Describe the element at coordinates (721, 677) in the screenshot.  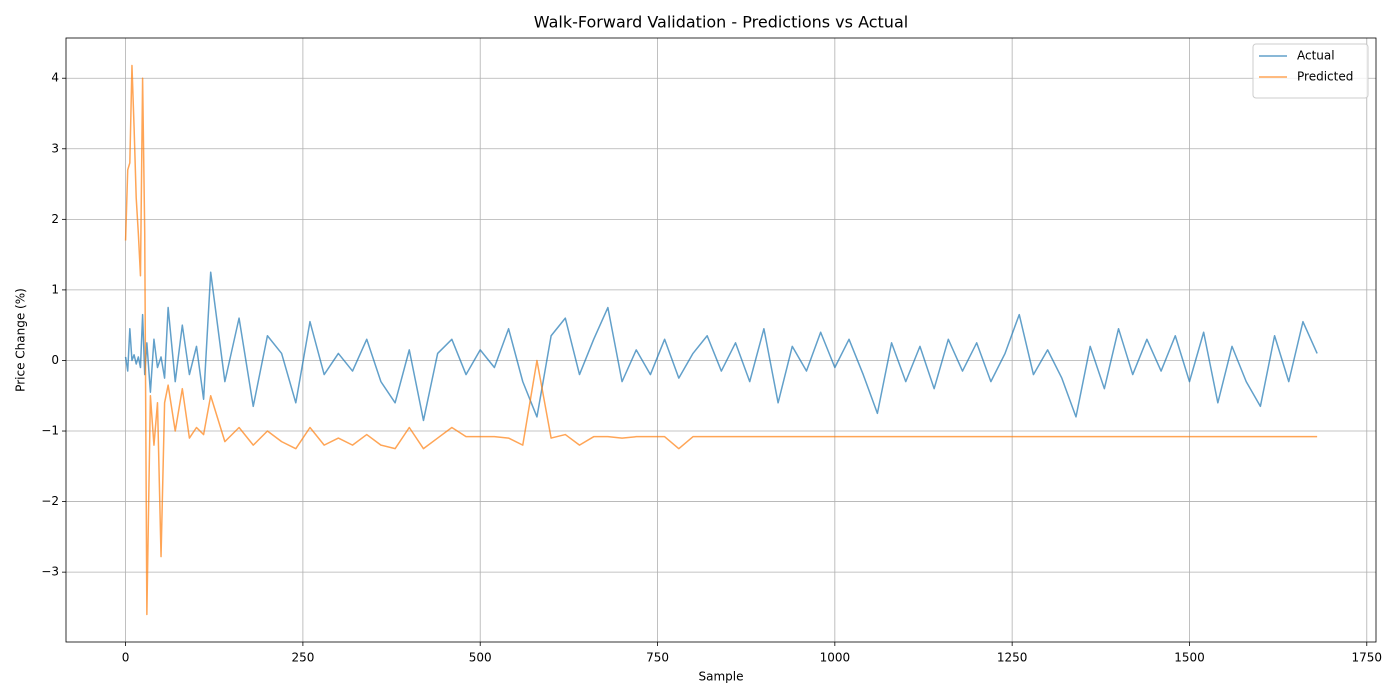
I see `x-axis-label: Sample` at that location.